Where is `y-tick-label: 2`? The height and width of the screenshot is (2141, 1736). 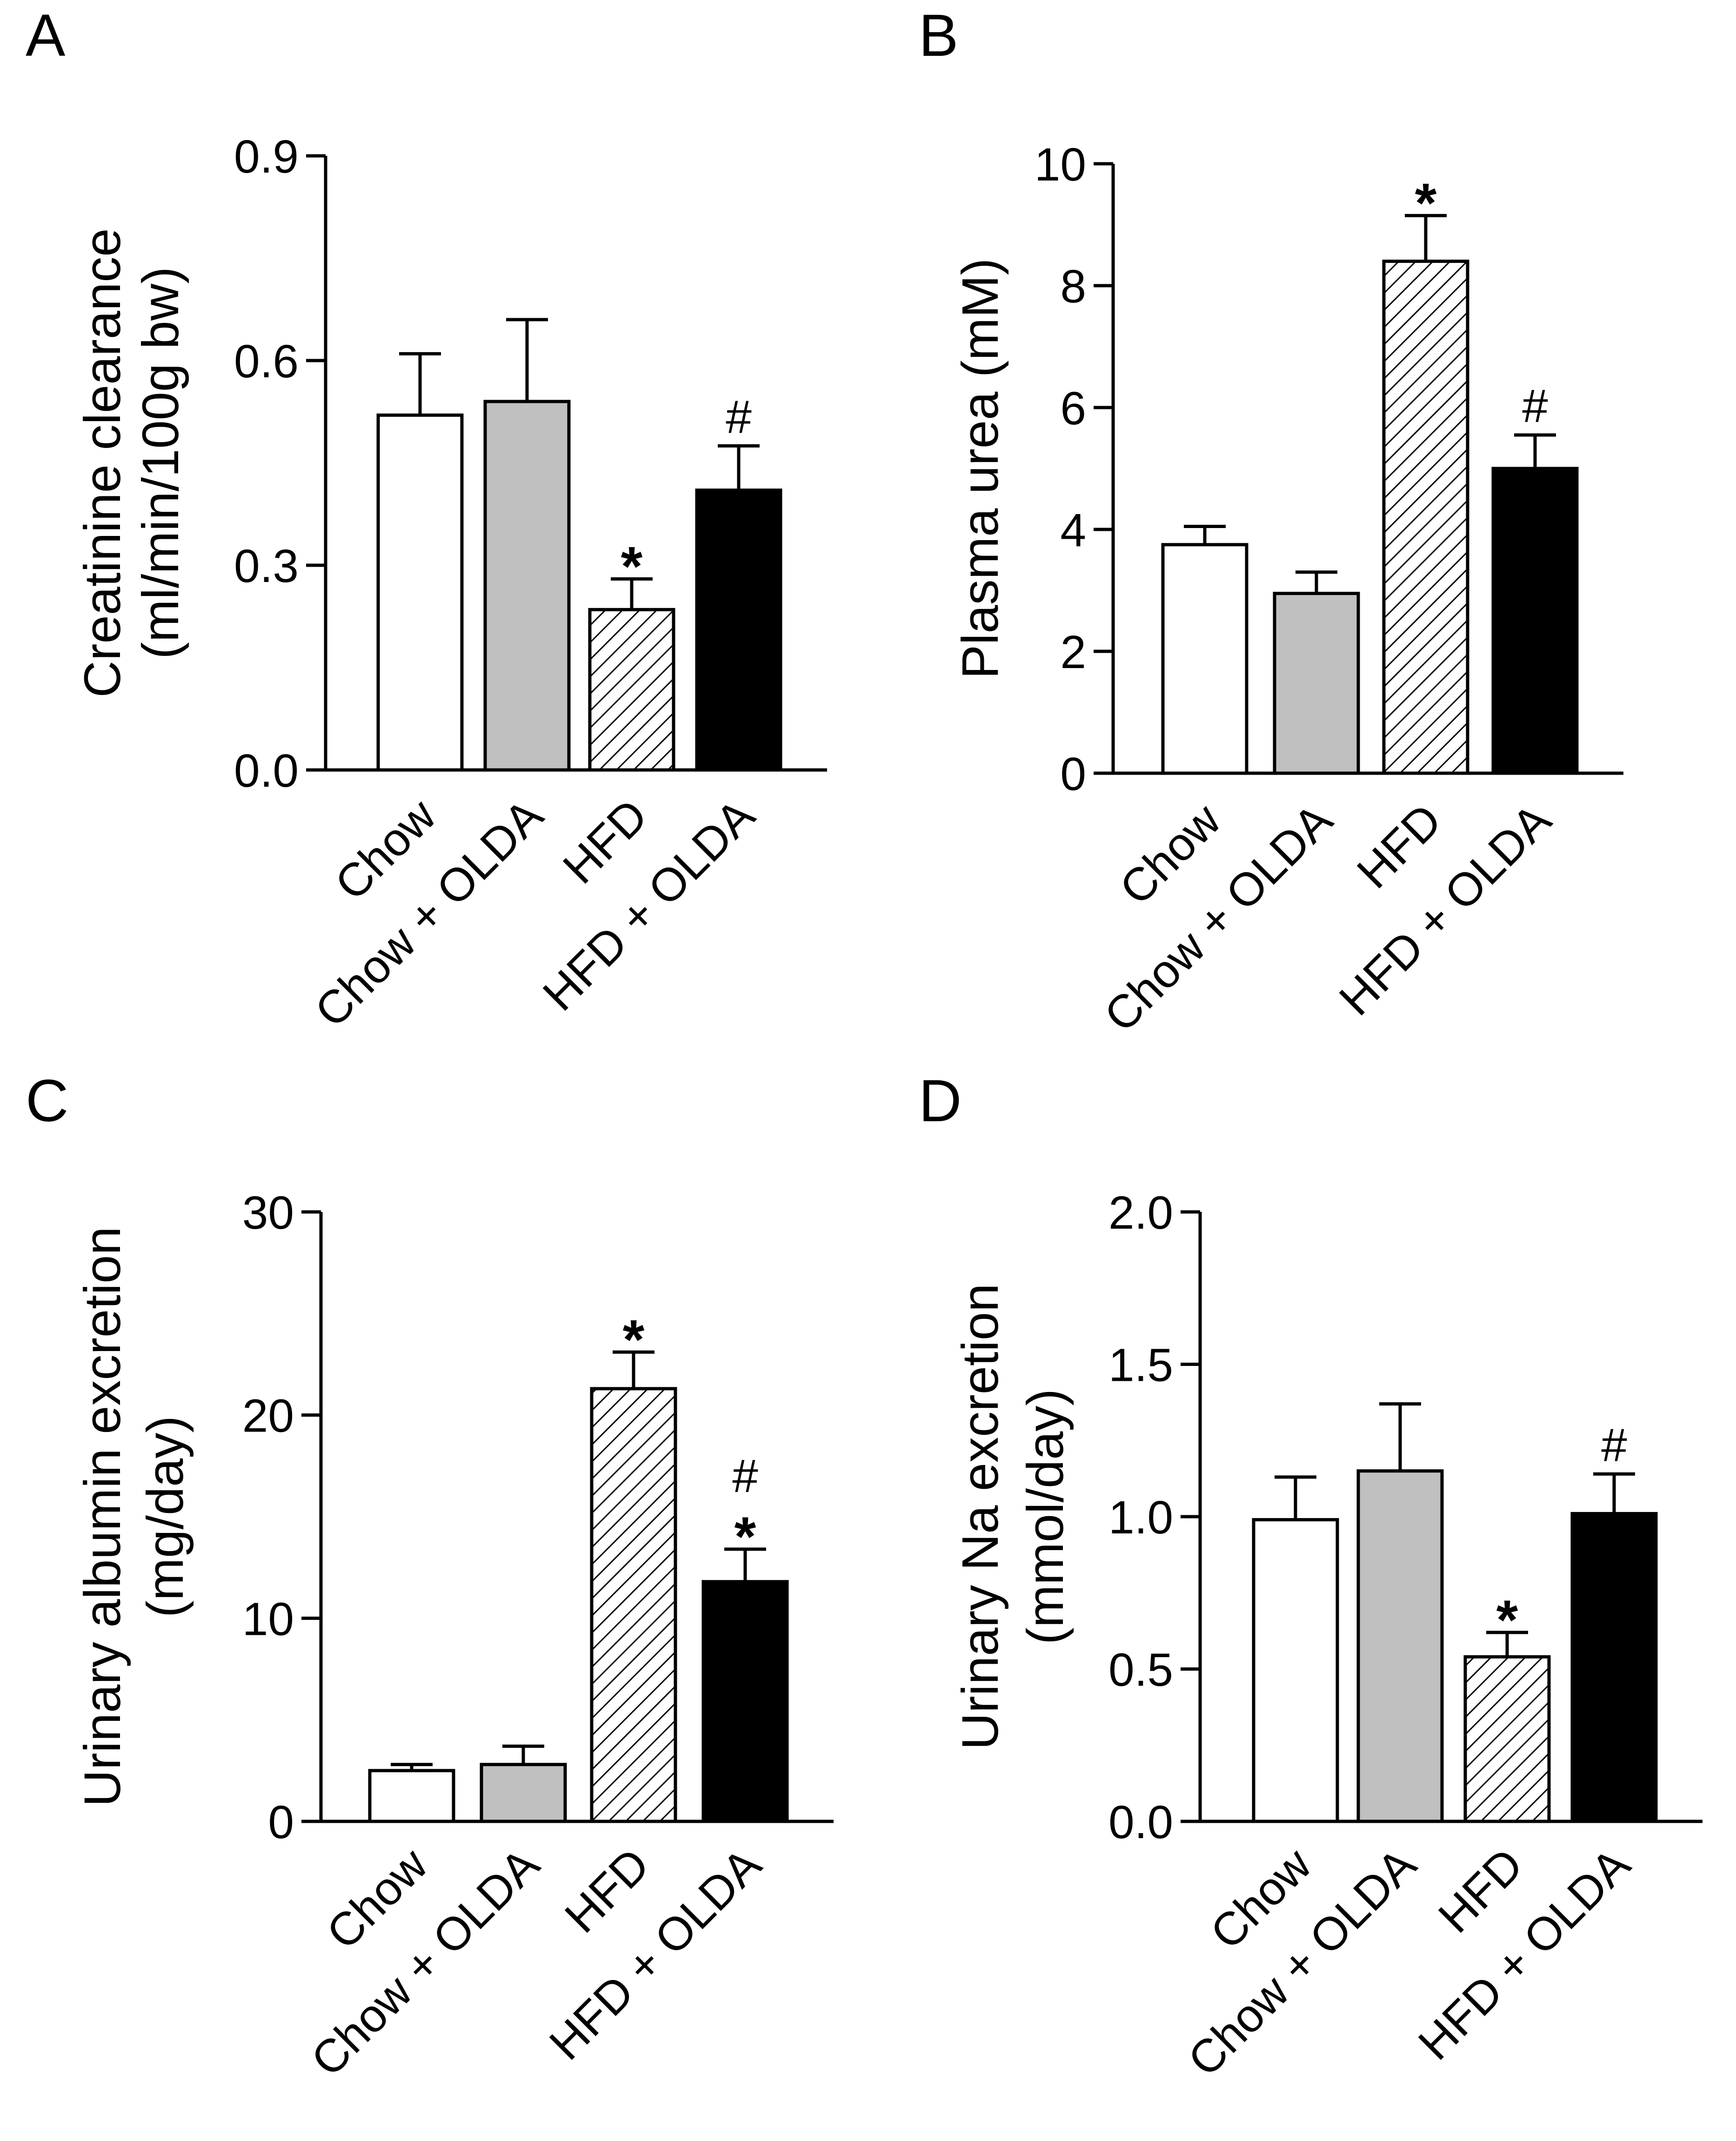
y-tick-label: 2 is located at coordinates (1073, 652).